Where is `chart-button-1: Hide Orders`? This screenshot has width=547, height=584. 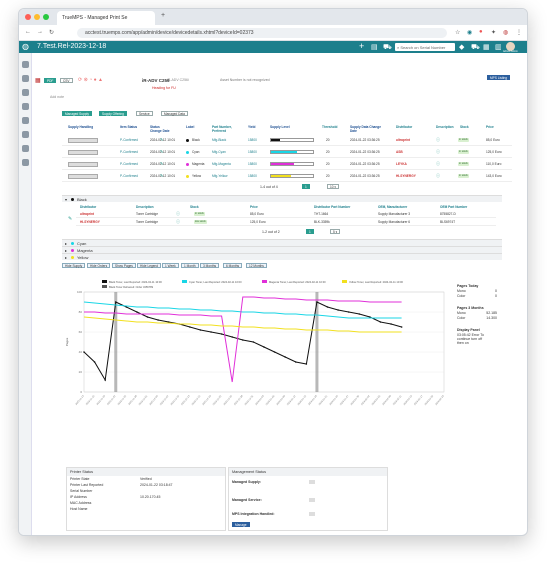
chart-button-1: Hide Orders is located at coordinates (99, 265).